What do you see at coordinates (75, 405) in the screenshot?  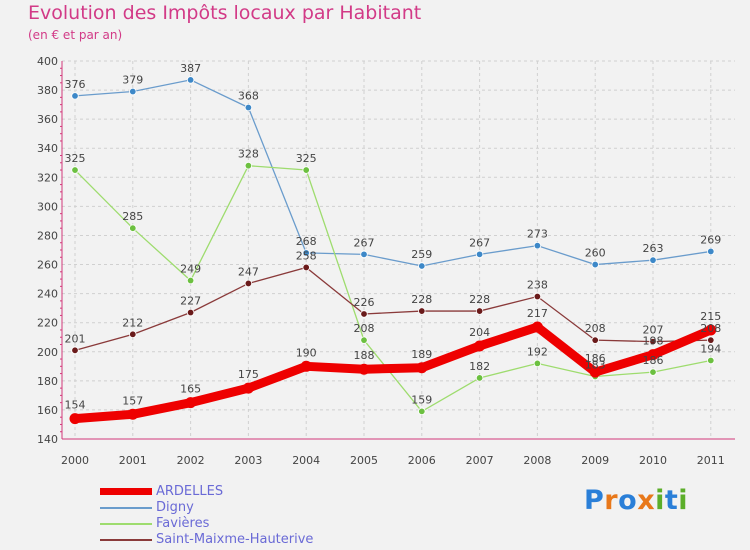 I see `data-label-ardelles: 154` at bounding box center [75, 405].